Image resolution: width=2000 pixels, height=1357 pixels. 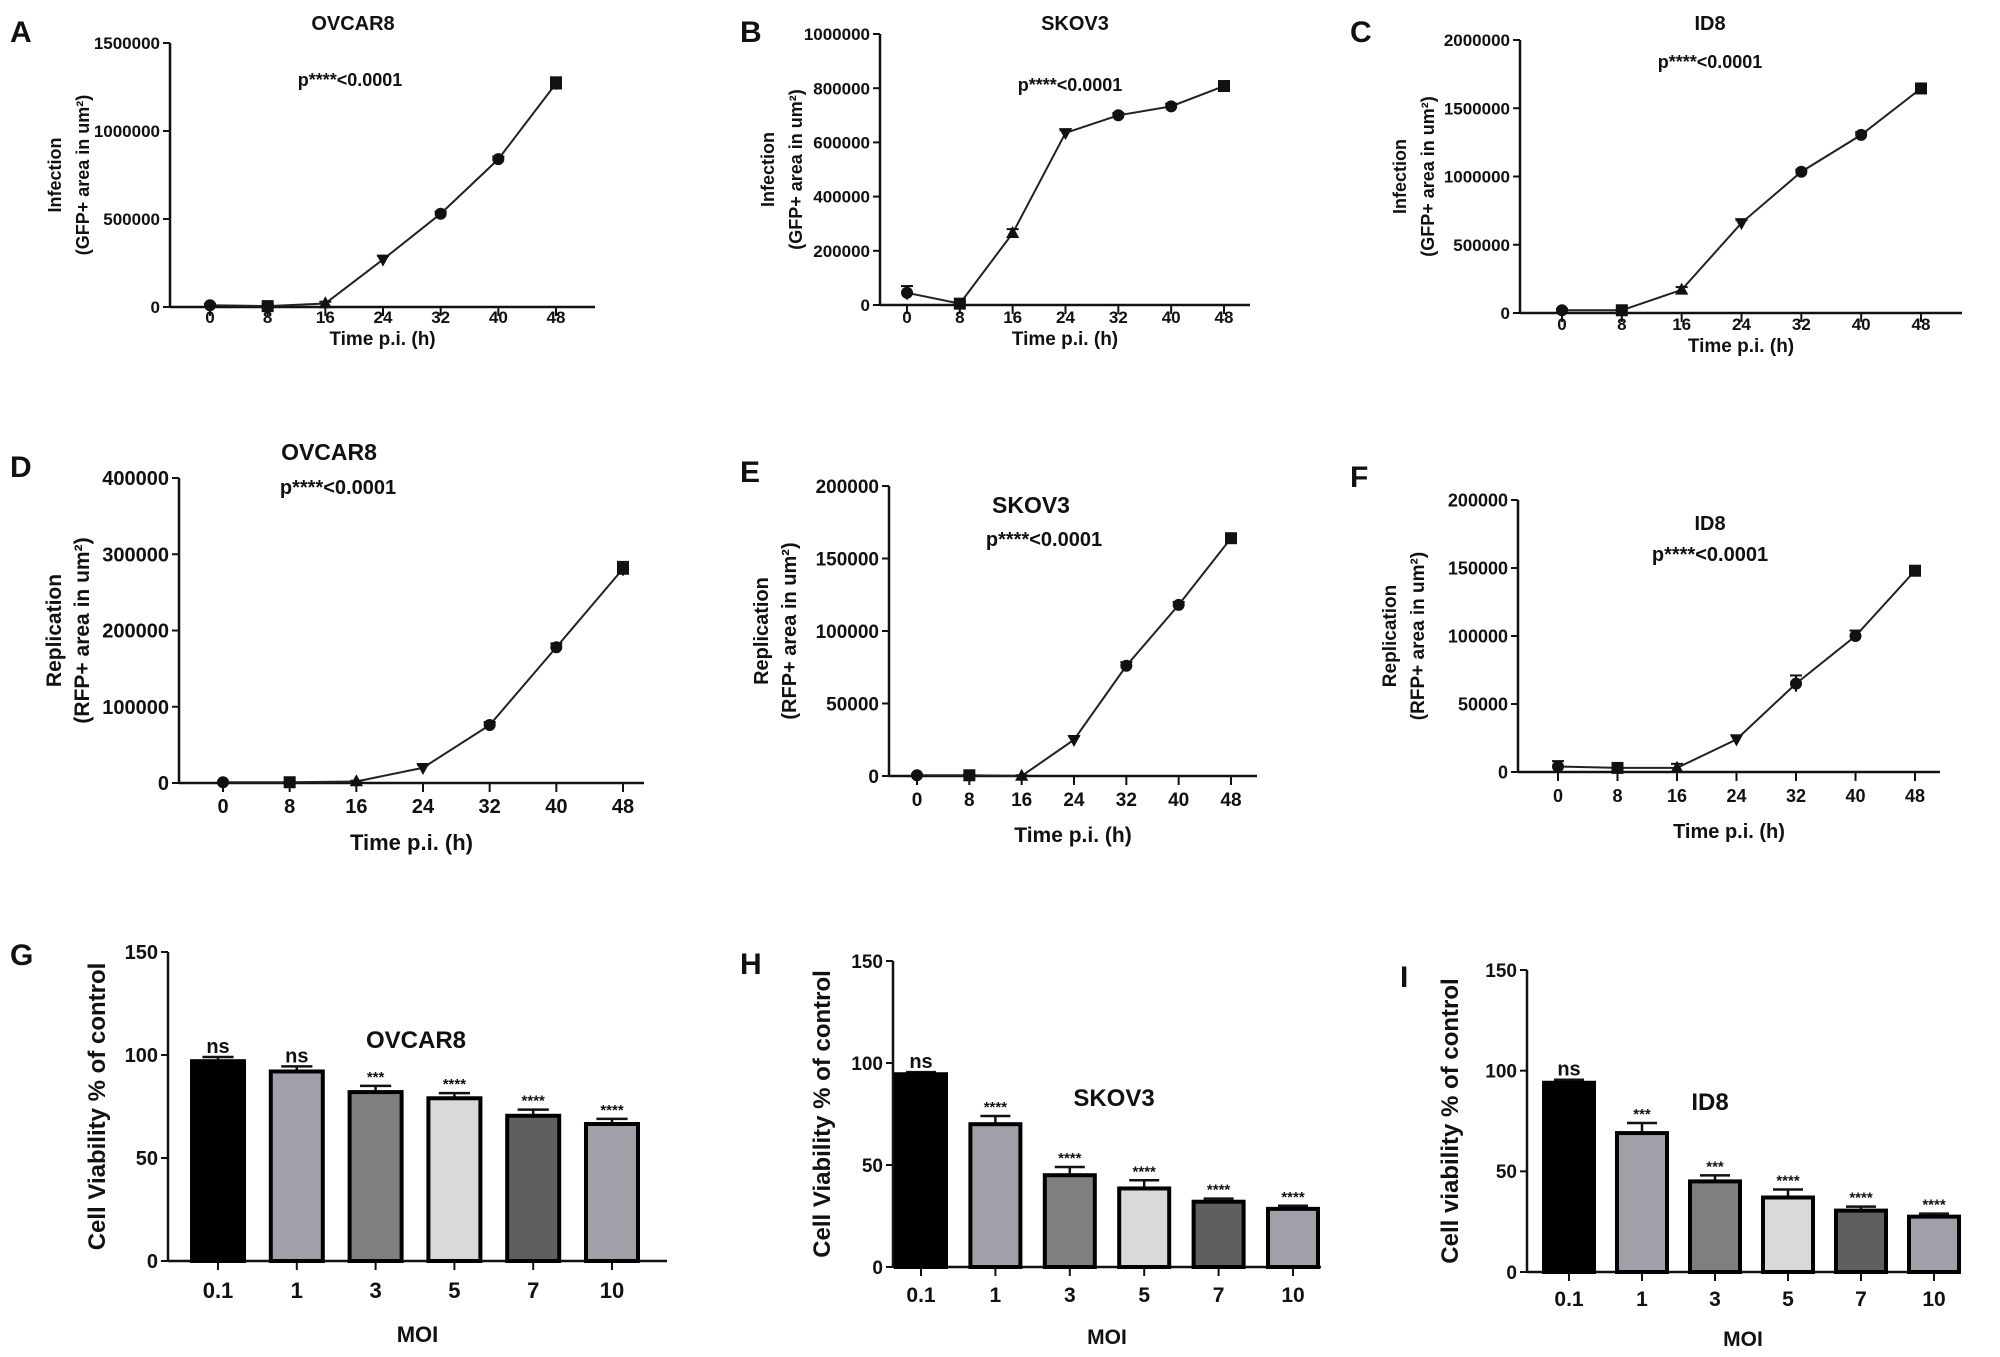 What do you see at coordinates (1477, 108) in the screenshot?
I see `y-tick-label: 1500000` at bounding box center [1477, 108].